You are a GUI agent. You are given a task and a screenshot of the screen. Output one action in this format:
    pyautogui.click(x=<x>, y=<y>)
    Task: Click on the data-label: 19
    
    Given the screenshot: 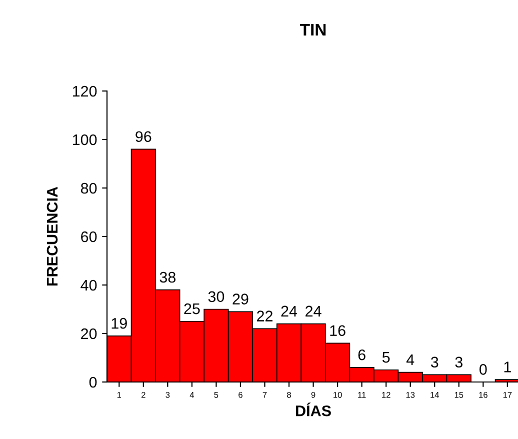 What is the action you would take?
    pyautogui.click(x=119, y=323)
    